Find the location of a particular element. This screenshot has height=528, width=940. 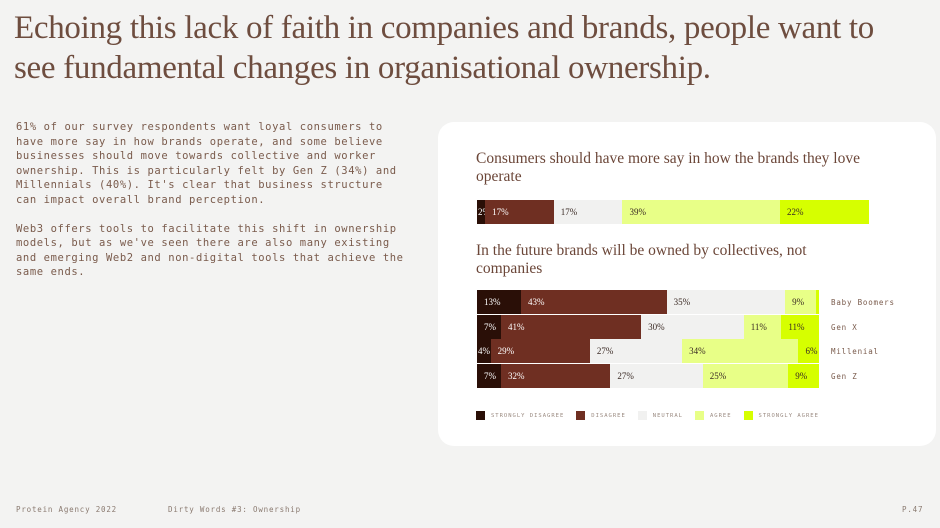

bar-segment-disagree: 29% is located at coordinates (540, 351).